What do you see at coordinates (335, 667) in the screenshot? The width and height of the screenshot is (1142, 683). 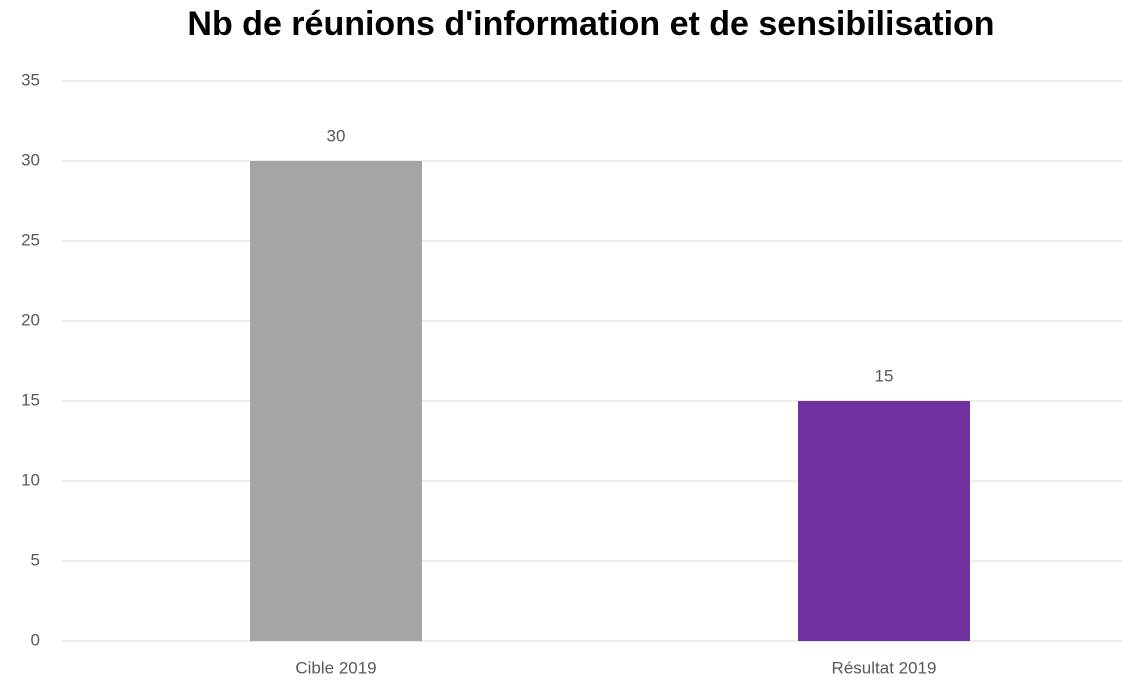 I see `x-tick-label: Cible 2019` at bounding box center [335, 667].